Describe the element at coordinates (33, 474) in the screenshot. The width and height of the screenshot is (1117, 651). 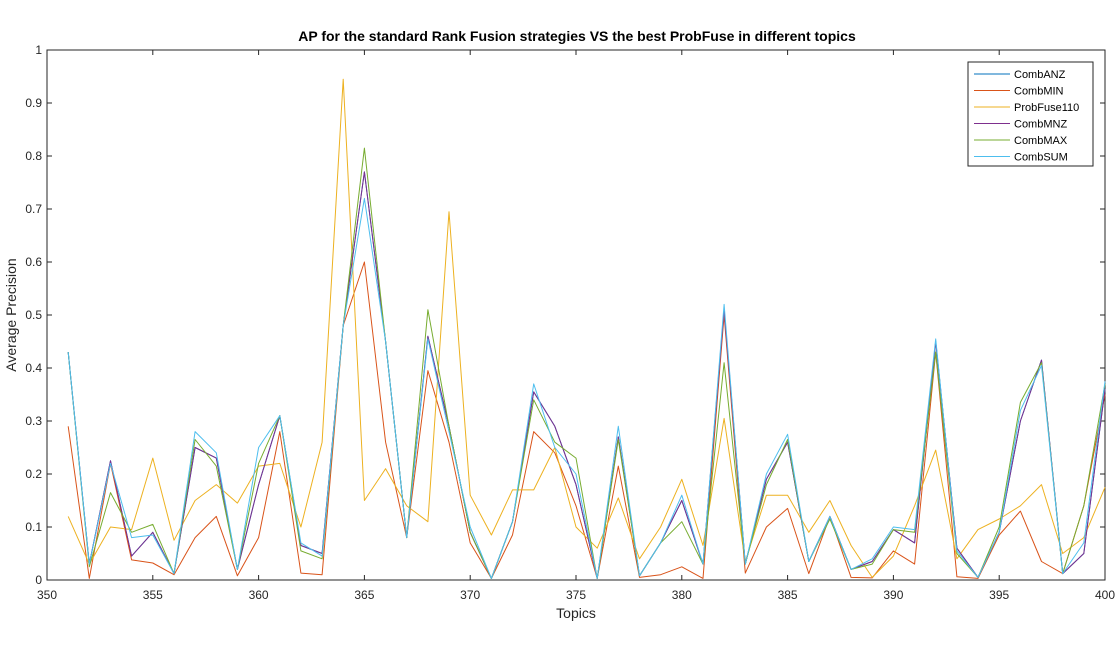
I see `y-tick-label: 0.2` at that location.